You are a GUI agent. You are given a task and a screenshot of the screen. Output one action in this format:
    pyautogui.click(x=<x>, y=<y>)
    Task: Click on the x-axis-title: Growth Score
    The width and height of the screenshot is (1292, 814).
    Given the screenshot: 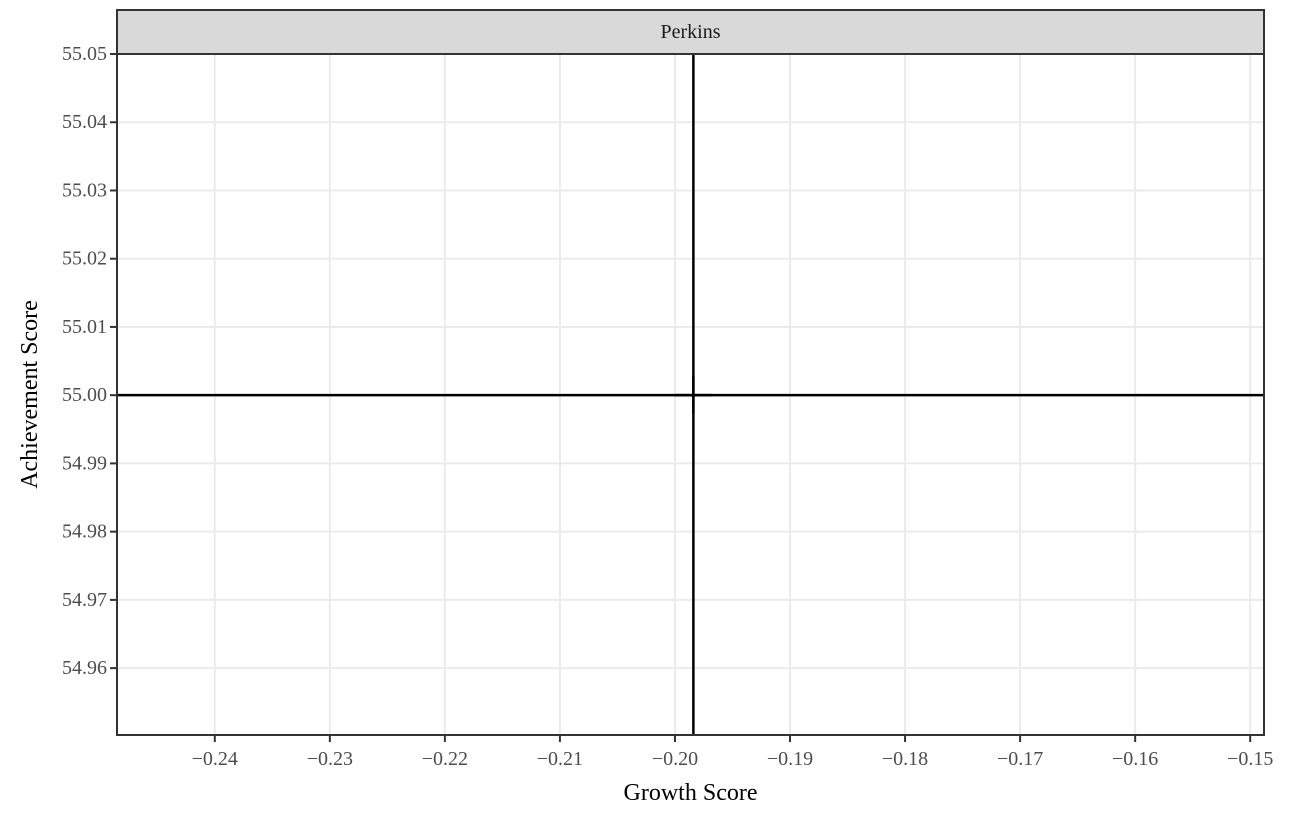 What is the action you would take?
    pyautogui.click(x=691, y=793)
    